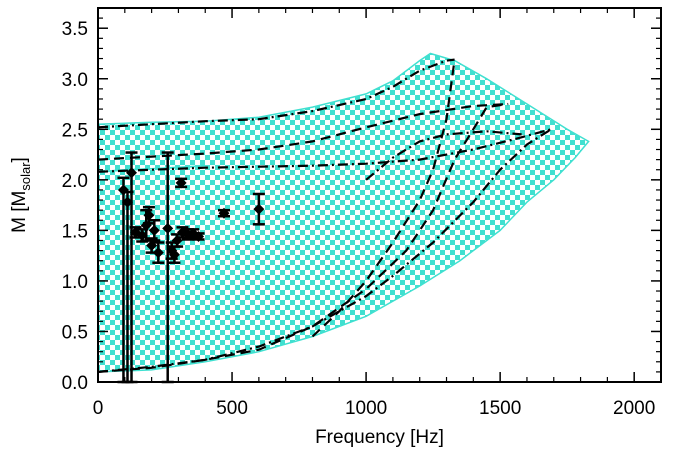  What do you see at coordinates (75, 282) in the screenshot?
I see `y-tick-label: 1.0` at bounding box center [75, 282].